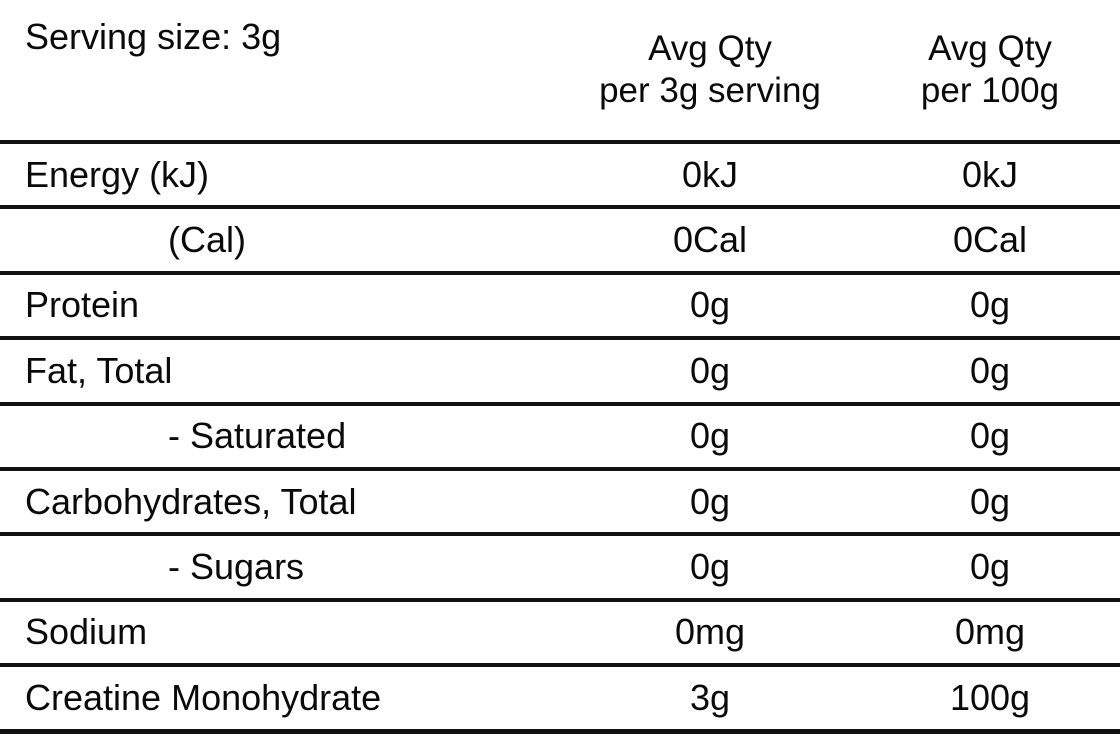 The width and height of the screenshot is (1120, 750). I want to click on table-row: Sodium 0mg 0mg, so click(560, 630).